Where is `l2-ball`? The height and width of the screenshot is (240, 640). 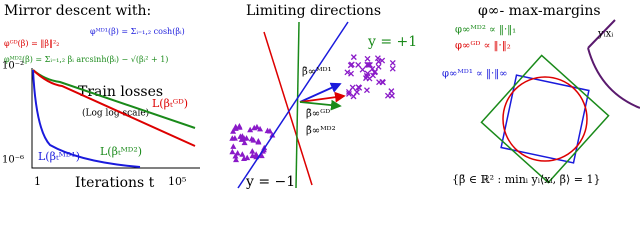
l2-ball is located at coordinates (545, 119).